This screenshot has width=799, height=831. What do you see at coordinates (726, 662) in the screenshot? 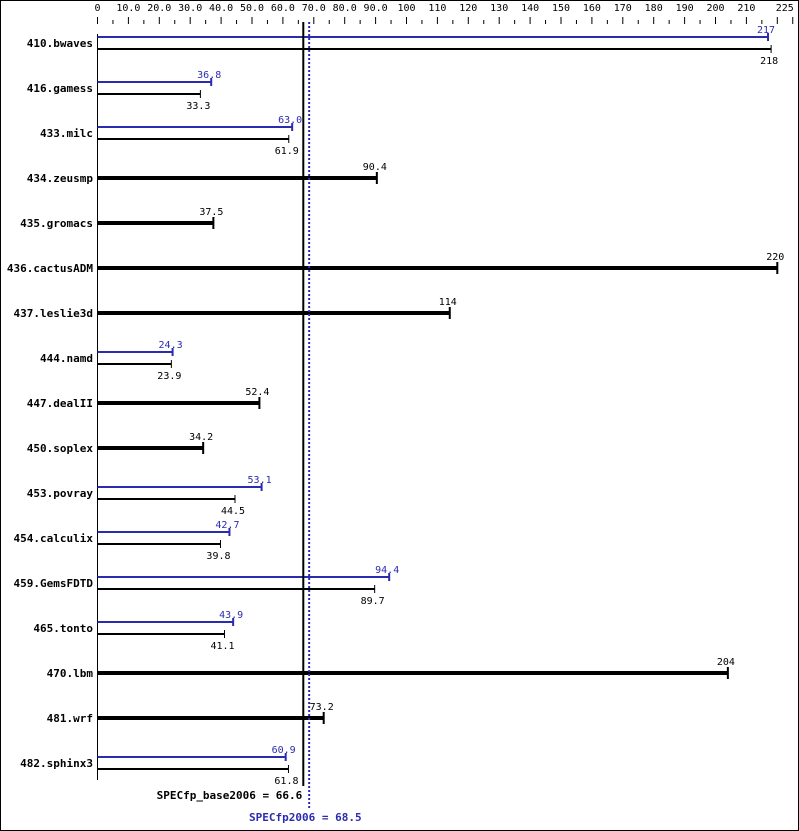
I see `base-value-label: 204` at bounding box center [726, 662].